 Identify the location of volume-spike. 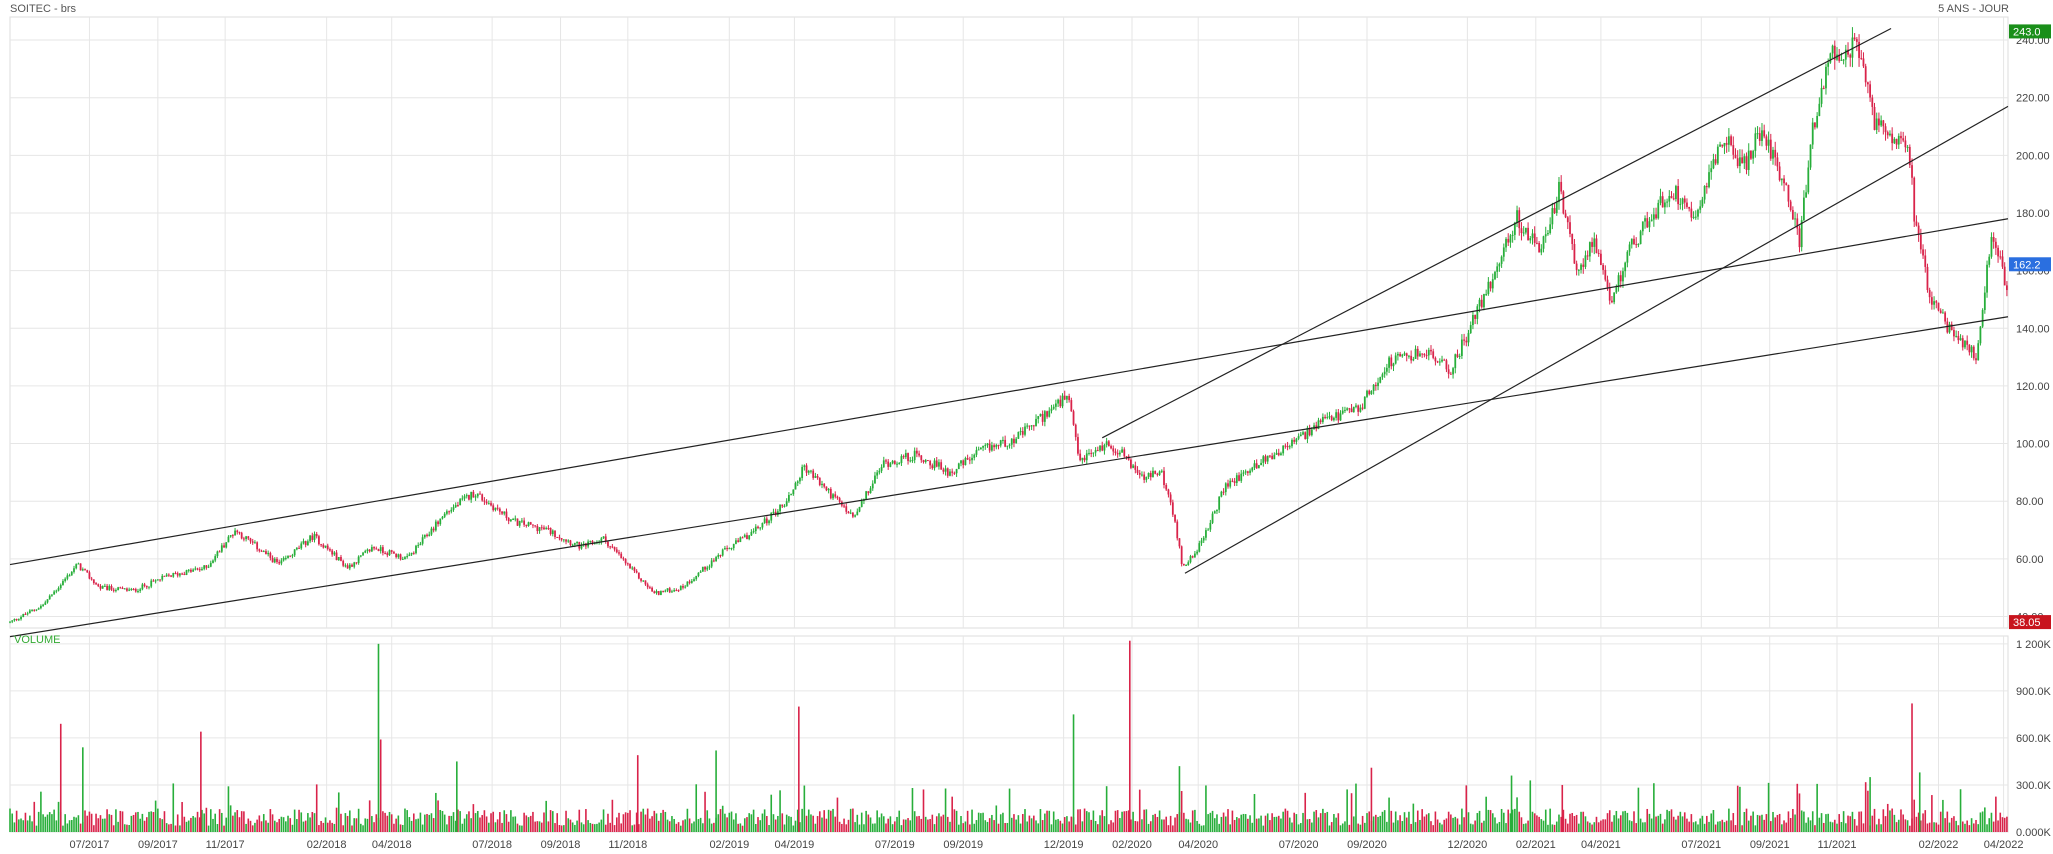
(83, 789).